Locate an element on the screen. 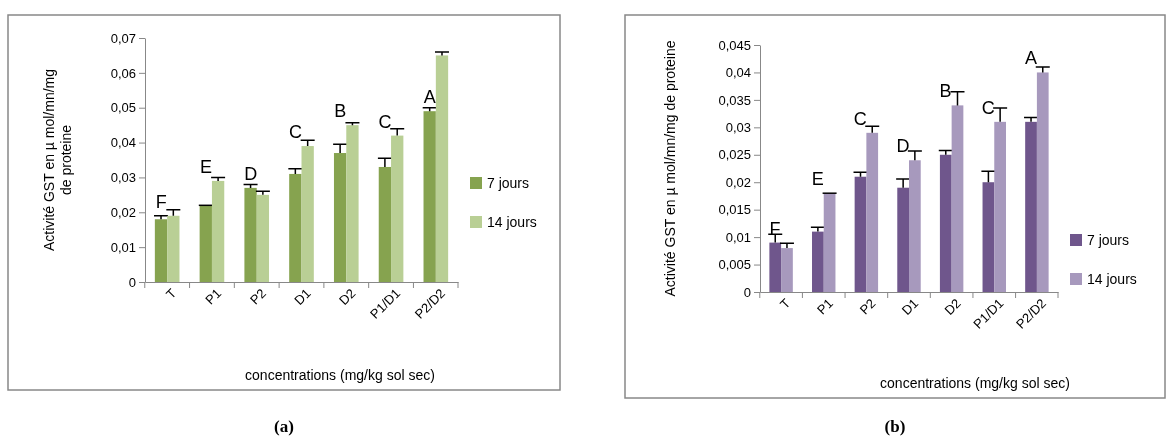 The height and width of the screenshot is (441, 1169). y-tick-label: 0,015 is located at coordinates (734, 210).